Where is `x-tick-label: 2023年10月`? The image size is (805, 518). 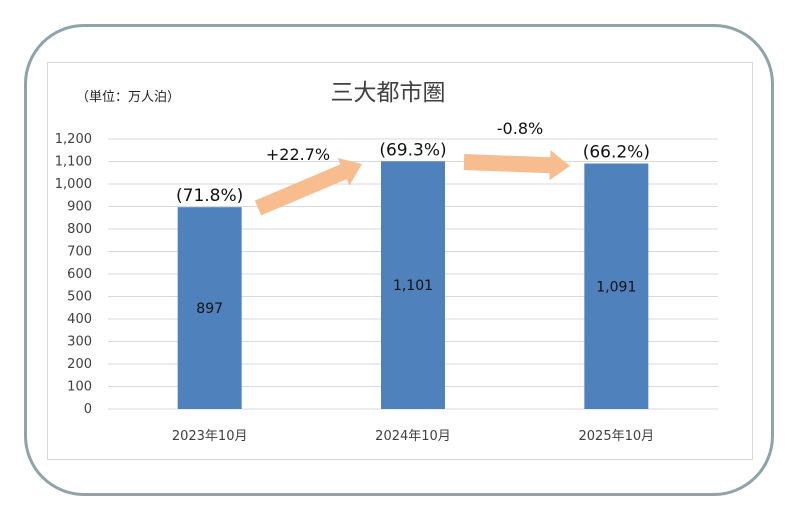 x-tick-label: 2023年10月 is located at coordinates (210, 436).